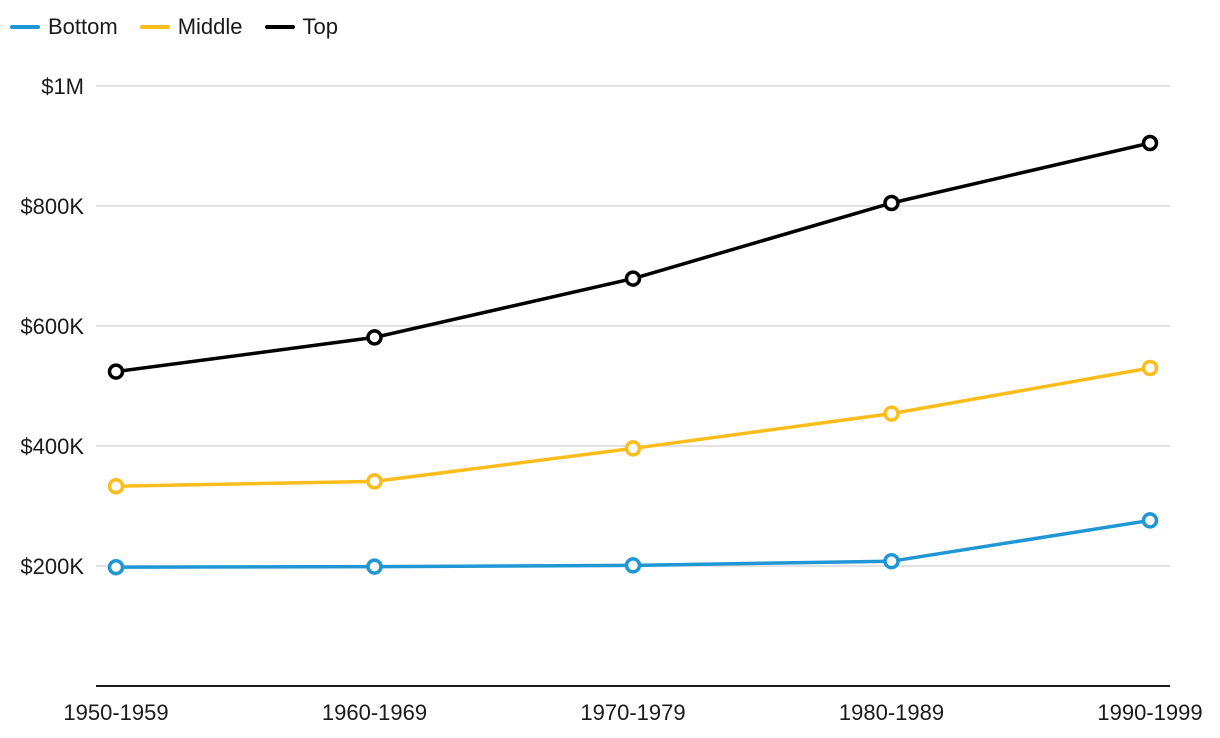 The image size is (1220, 738). I want to click on legend-label-bottom: Bottom, so click(83, 26).